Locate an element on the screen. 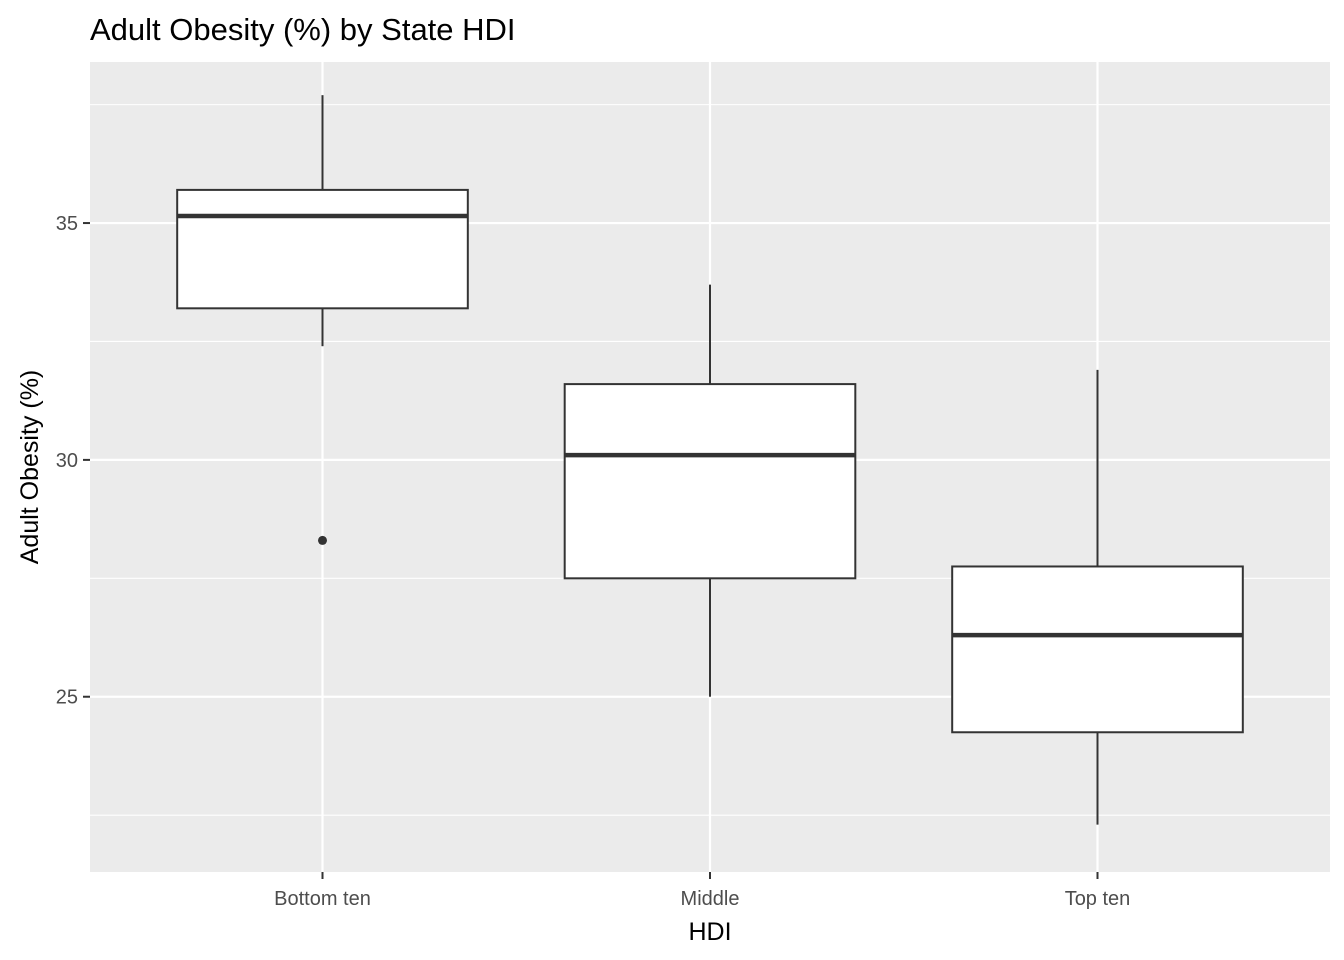 This screenshot has height=960, width=1344. x-tick-label: Bottom ten is located at coordinates (322, 899).